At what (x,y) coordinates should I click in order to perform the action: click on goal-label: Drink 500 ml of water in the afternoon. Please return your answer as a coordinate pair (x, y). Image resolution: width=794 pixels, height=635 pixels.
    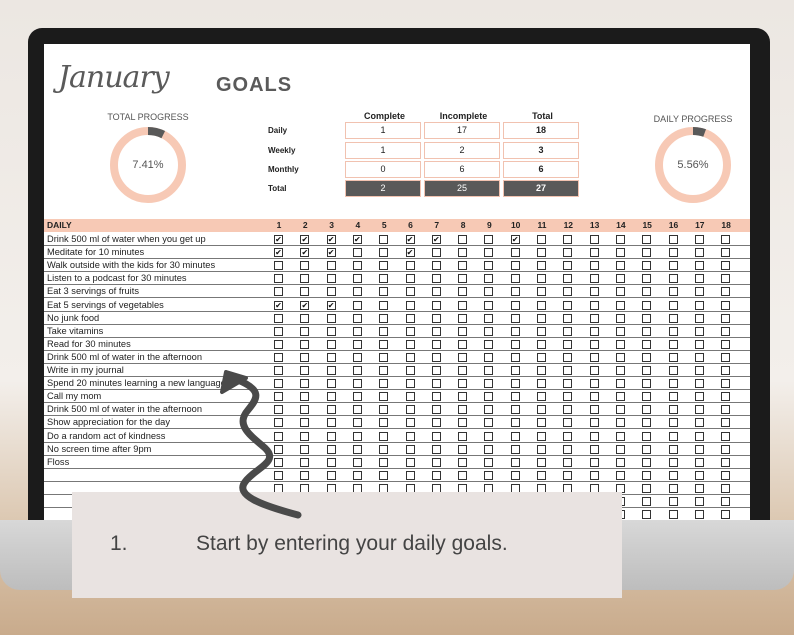
    Looking at the image, I should click on (125, 409).